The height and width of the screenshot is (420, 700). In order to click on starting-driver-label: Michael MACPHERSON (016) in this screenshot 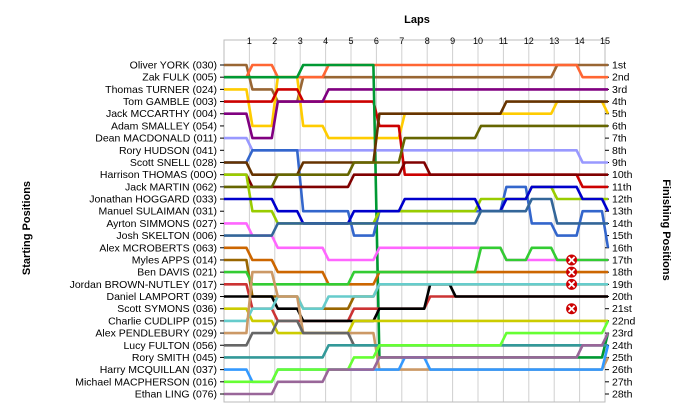, I will do `click(146, 382)`.